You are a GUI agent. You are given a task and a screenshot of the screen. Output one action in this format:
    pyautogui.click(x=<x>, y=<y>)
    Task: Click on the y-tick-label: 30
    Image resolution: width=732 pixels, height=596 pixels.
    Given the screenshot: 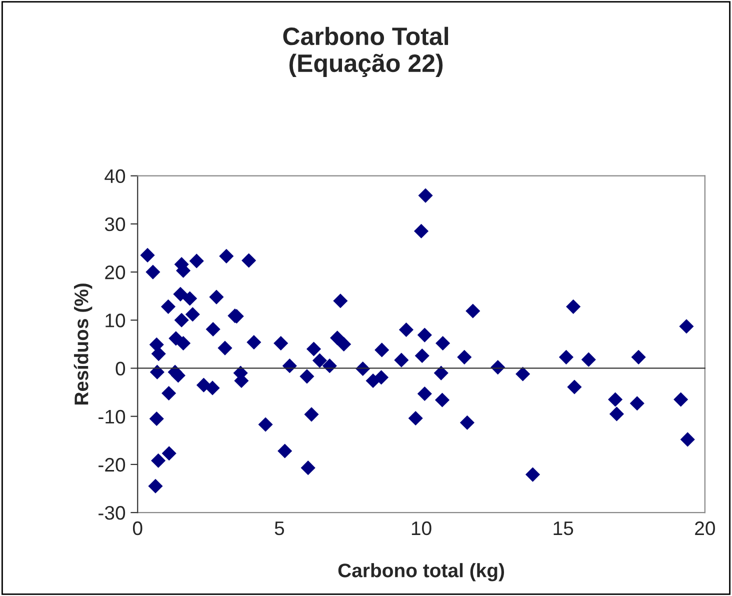 What is the action you would take?
    pyautogui.click(x=115, y=224)
    